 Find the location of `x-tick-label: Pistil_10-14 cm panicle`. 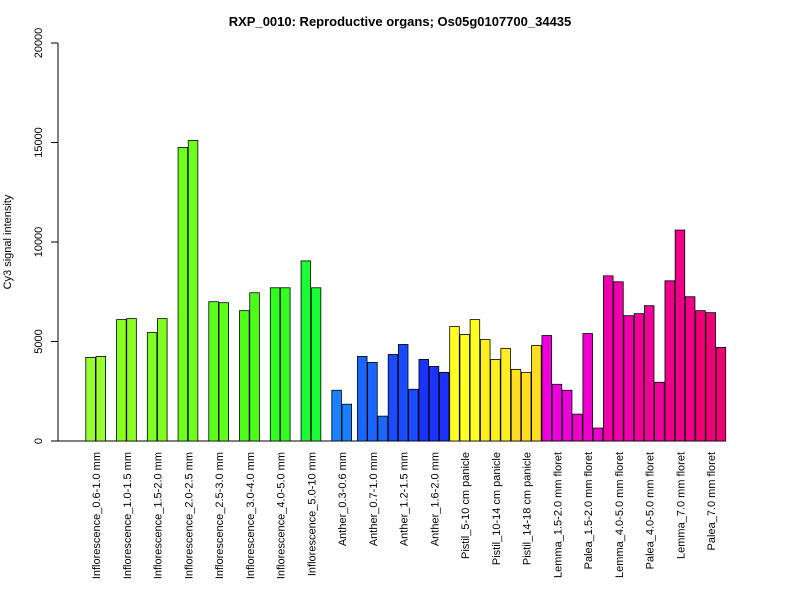

x-tick-label: Pistil_10-14 cm panicle is located at coordinates (497, 508).